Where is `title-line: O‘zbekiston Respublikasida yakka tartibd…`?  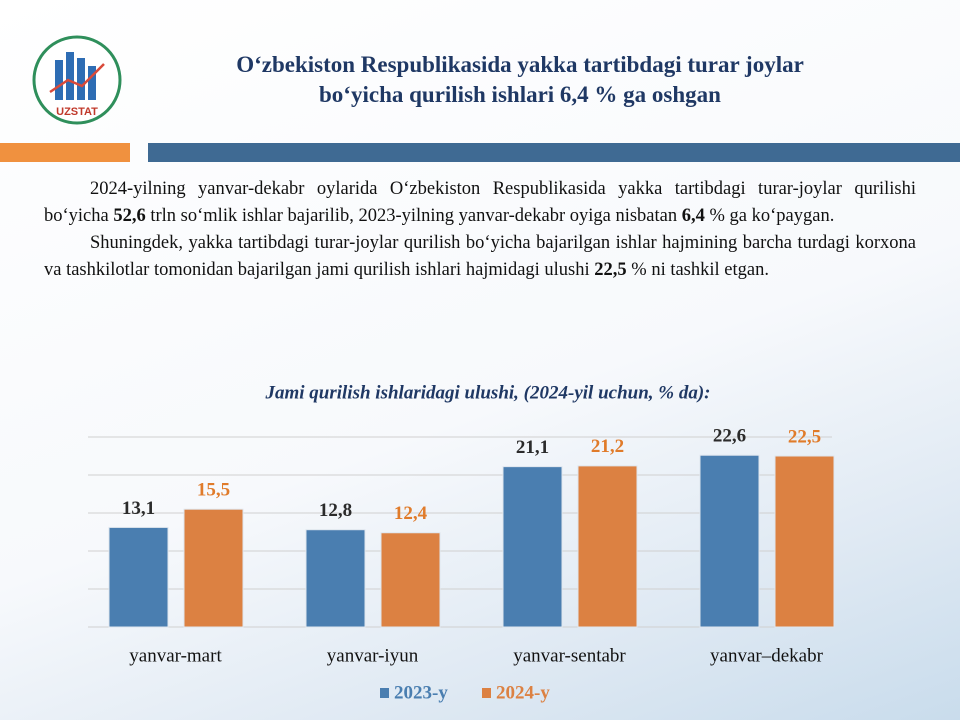
title-line: O‘zbekiston Respublikasida yakka tartibd… is located at coordinates (520, 64).